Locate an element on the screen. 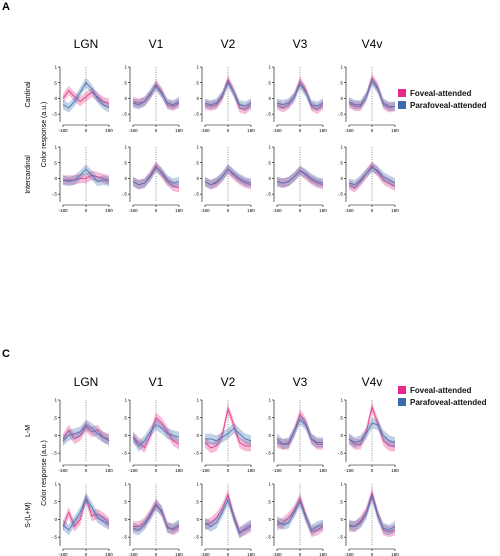  legend-label: Parafoveal-attended is located at coordinates (448, 402).